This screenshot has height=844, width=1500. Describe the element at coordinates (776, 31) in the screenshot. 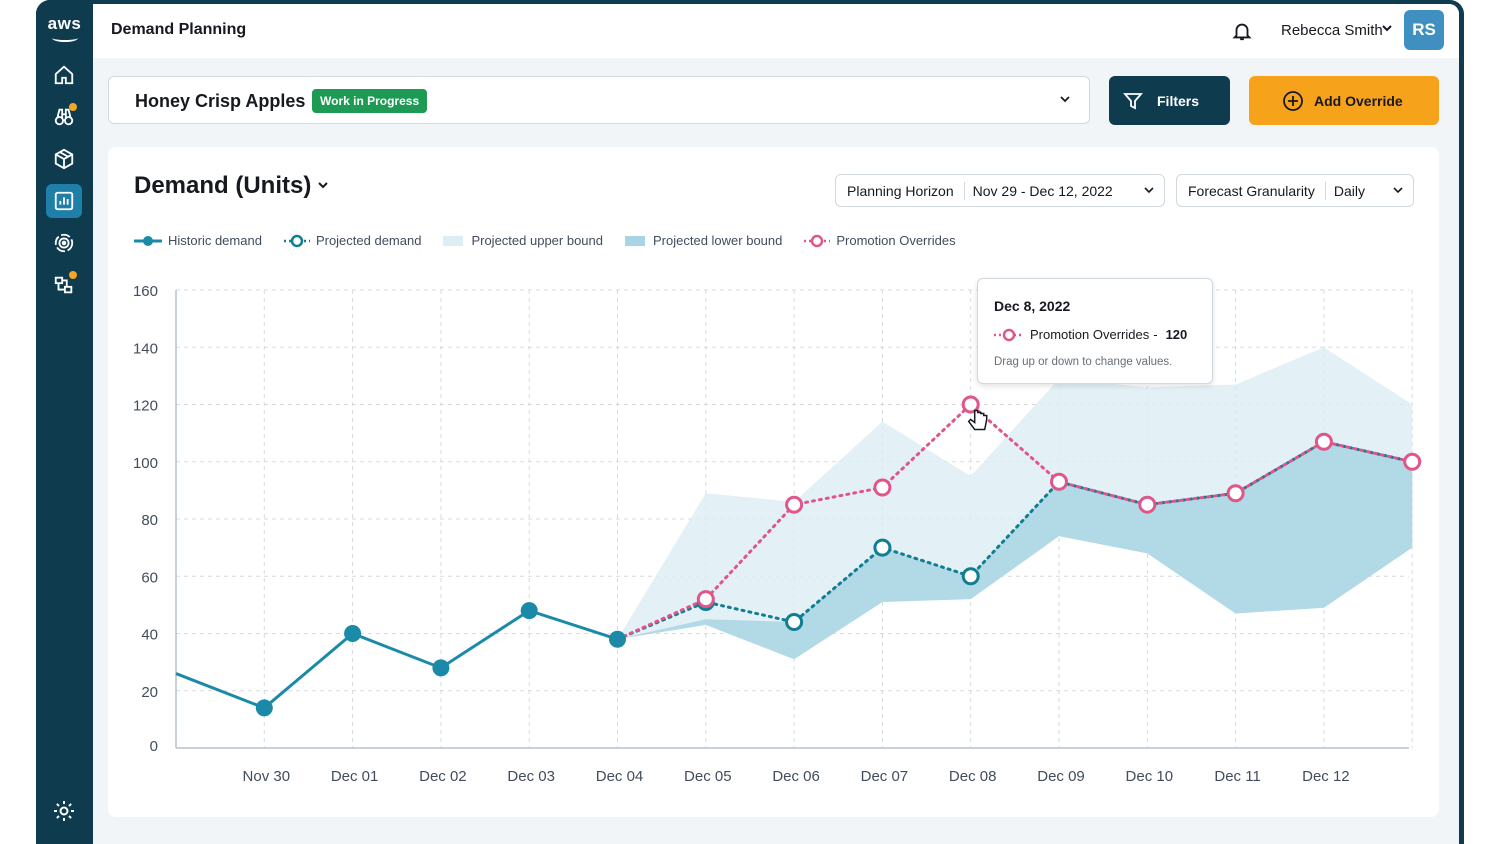

I see `top-bar: Demand Planning Rebecca Smith RS` at that location.